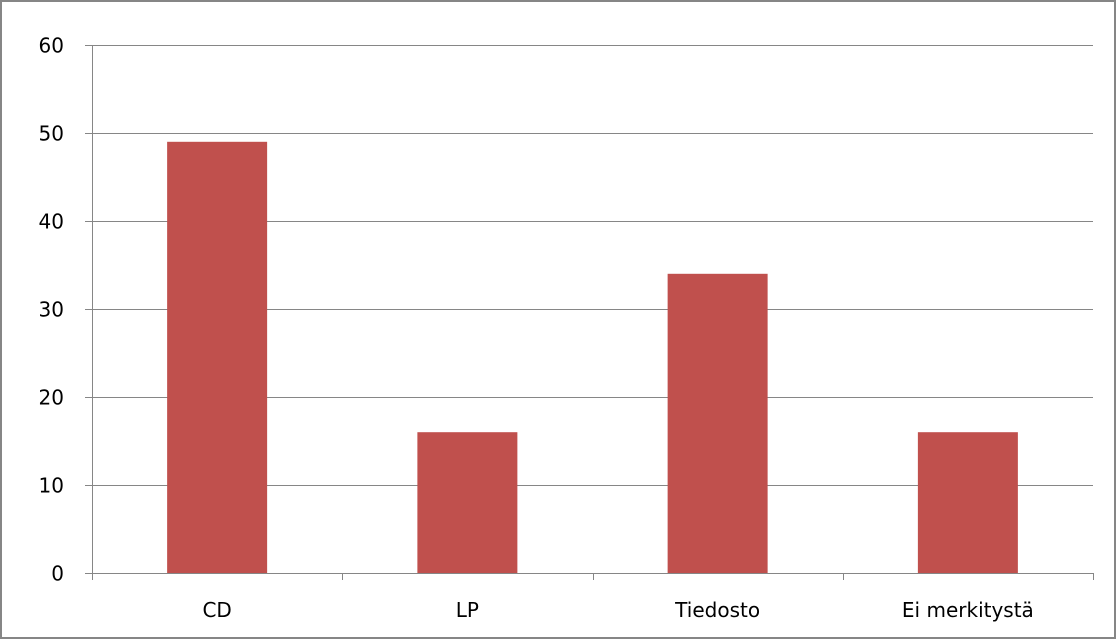 This screenshot has width=1116, height=639. What do you see at coordinates (51, 134) in the screenshot?
I see `y-tick-label-50: 50` at bounding box center [51, 134].